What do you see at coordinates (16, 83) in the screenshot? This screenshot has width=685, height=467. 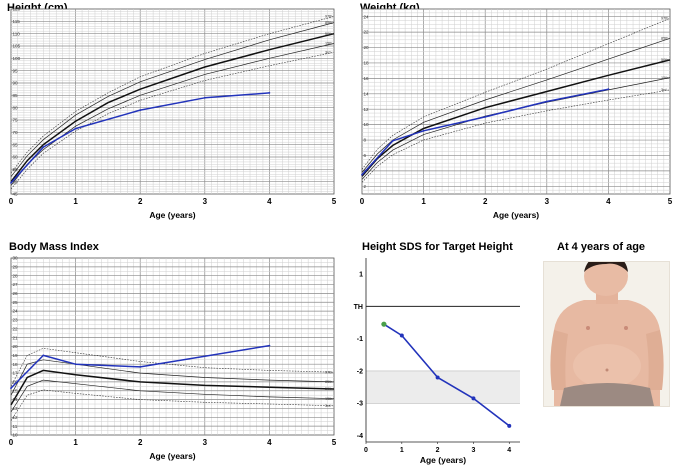 I see `height-ytick-label: 90` at bounding box center [16, 83].